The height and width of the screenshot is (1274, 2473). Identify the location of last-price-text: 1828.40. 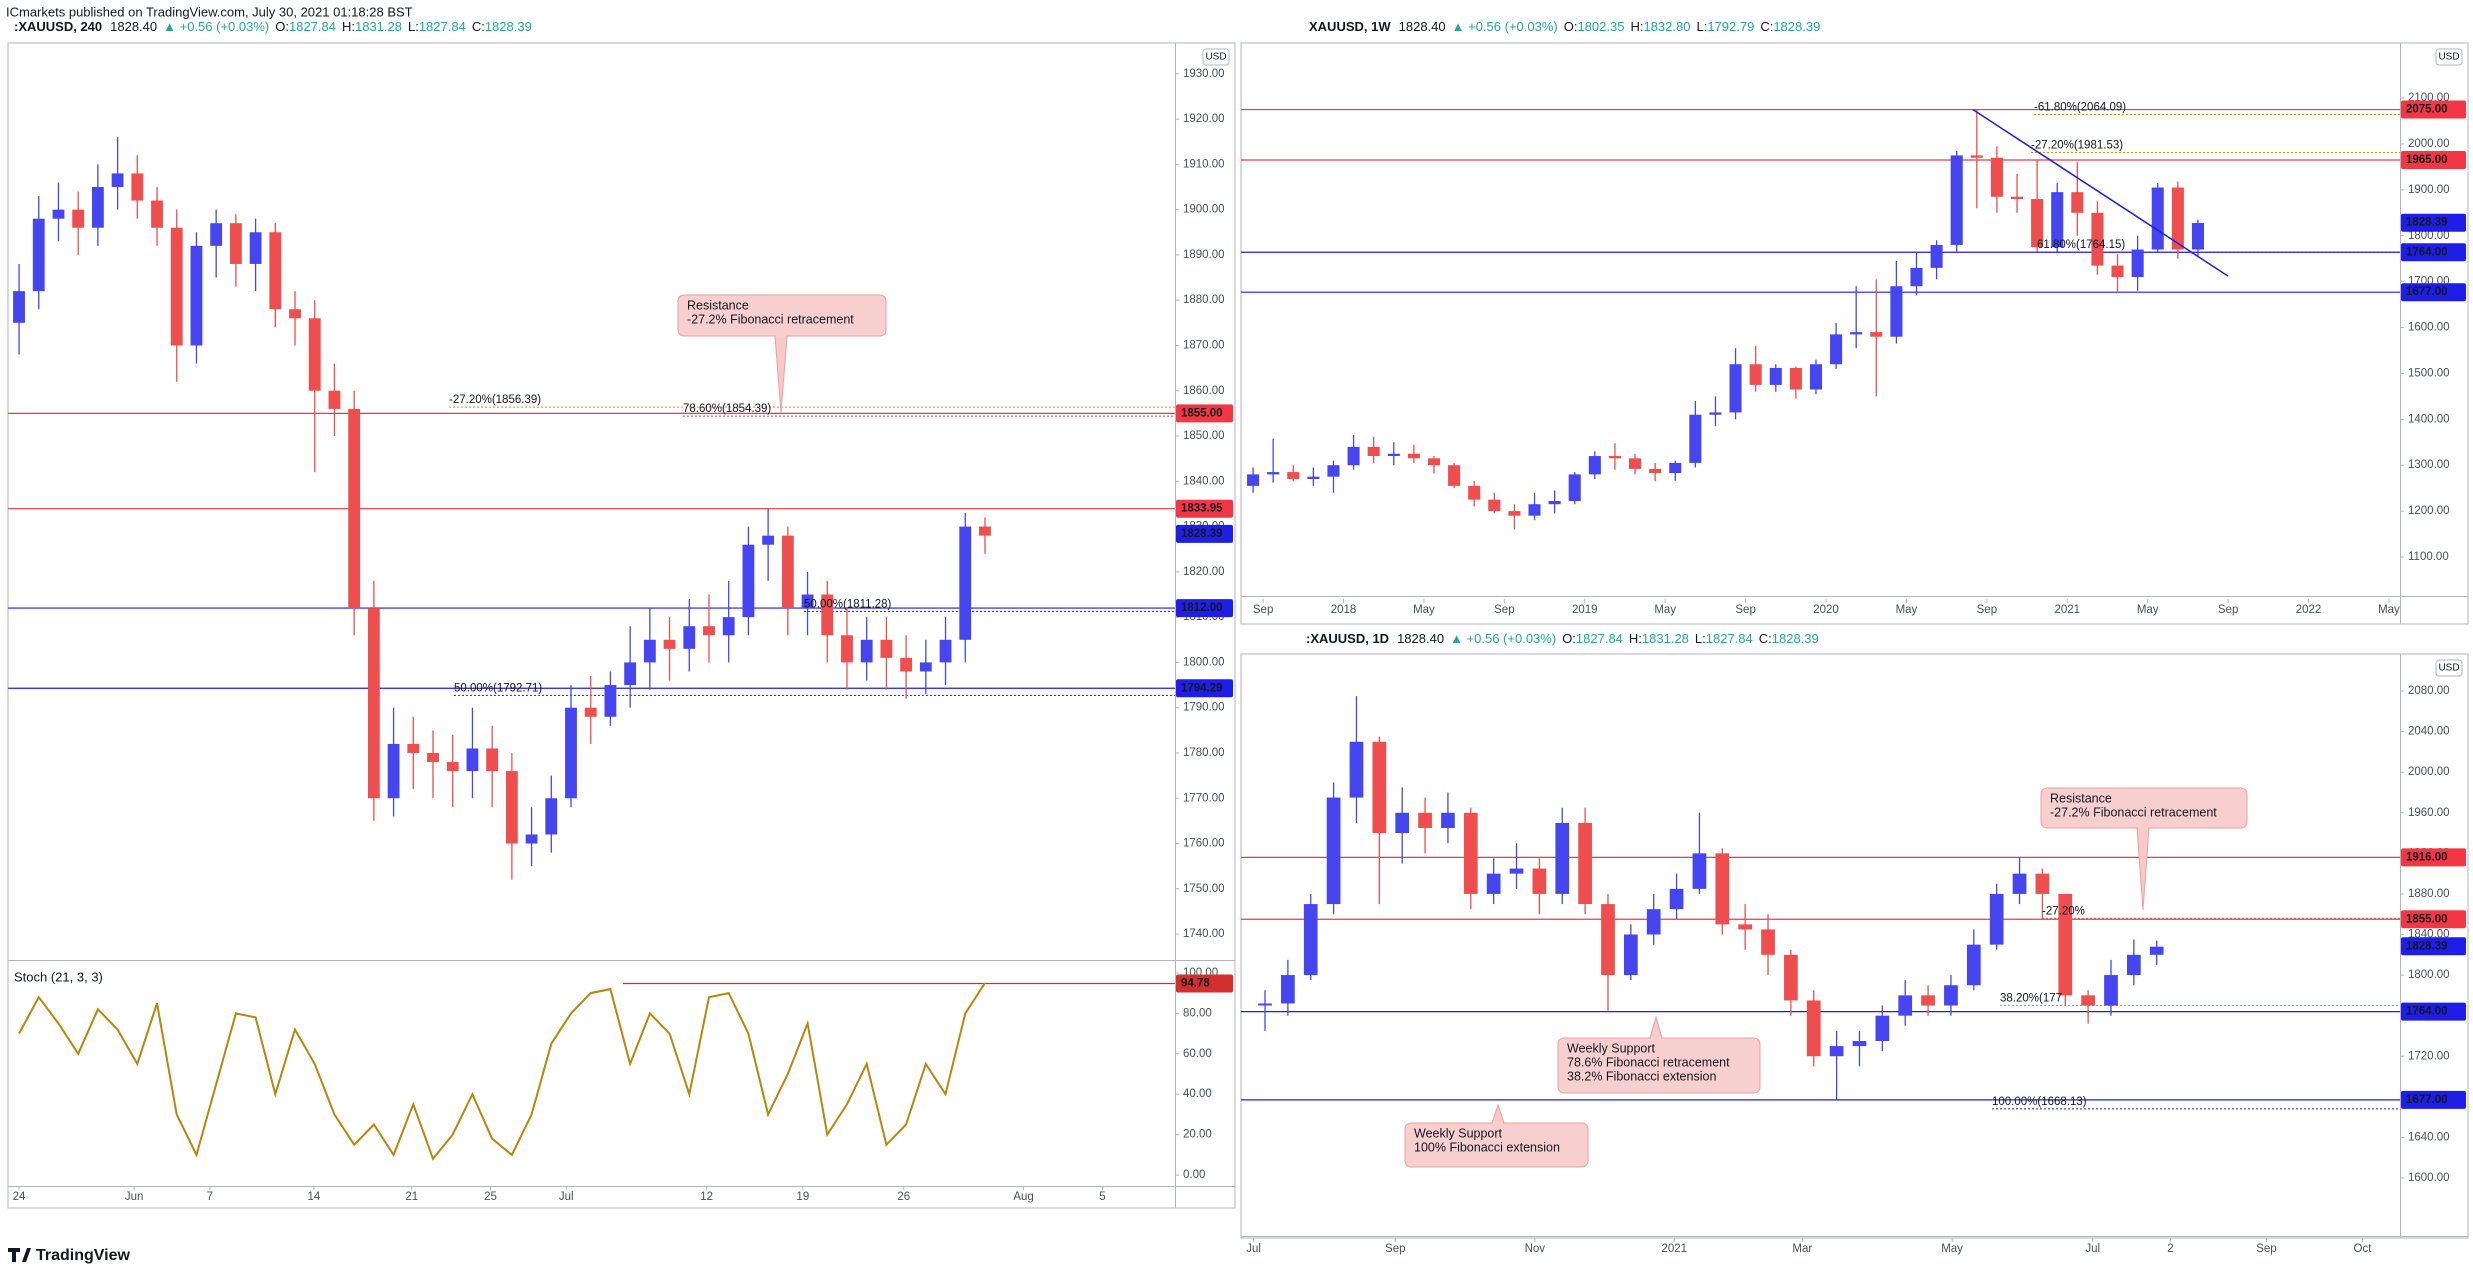
(1422, 26).